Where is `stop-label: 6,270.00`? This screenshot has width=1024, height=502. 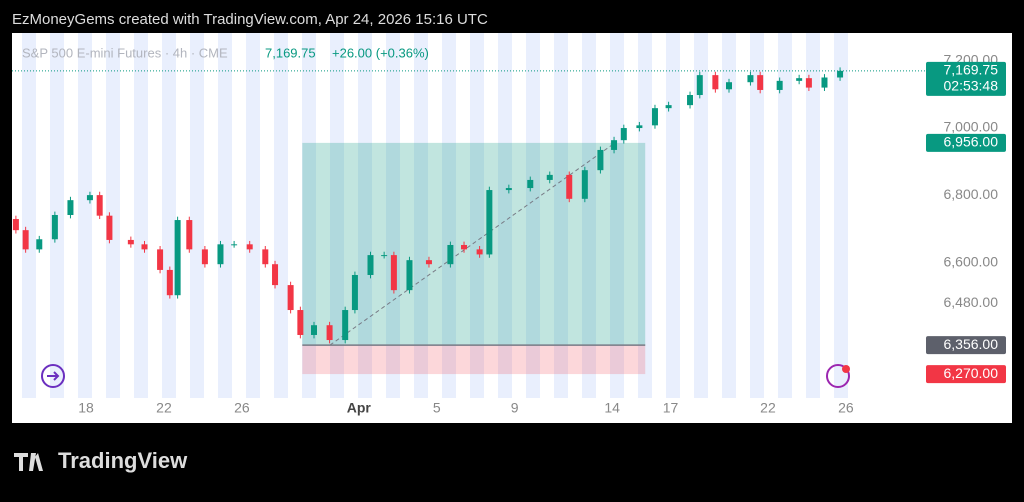 stop-label: 6,270.00 is located at coordinates (971, 373).